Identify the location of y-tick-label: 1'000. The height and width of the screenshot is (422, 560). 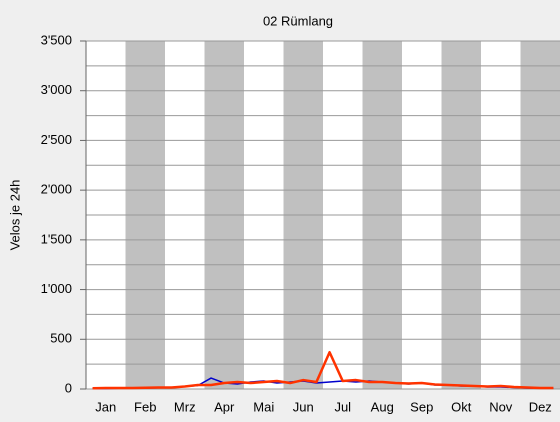
(56, 288).